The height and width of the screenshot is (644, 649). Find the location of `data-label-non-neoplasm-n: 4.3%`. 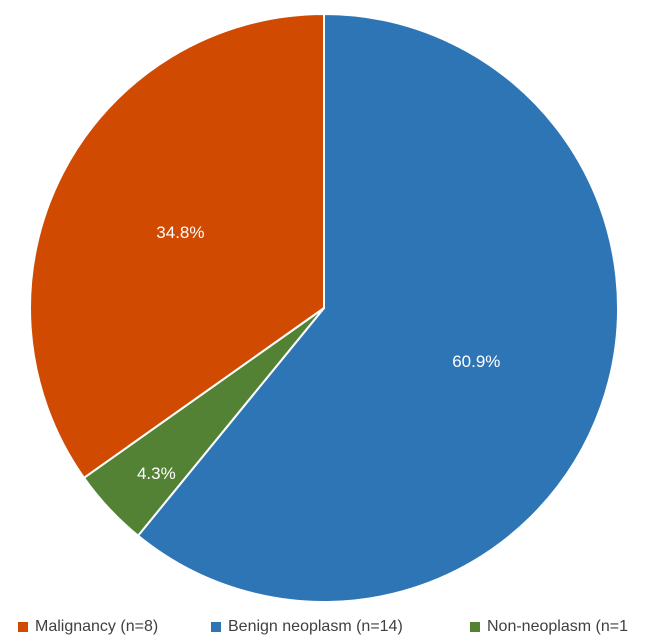

data-label-non-neoplasm-n: 4.3% is located at coordinates (156, 473).